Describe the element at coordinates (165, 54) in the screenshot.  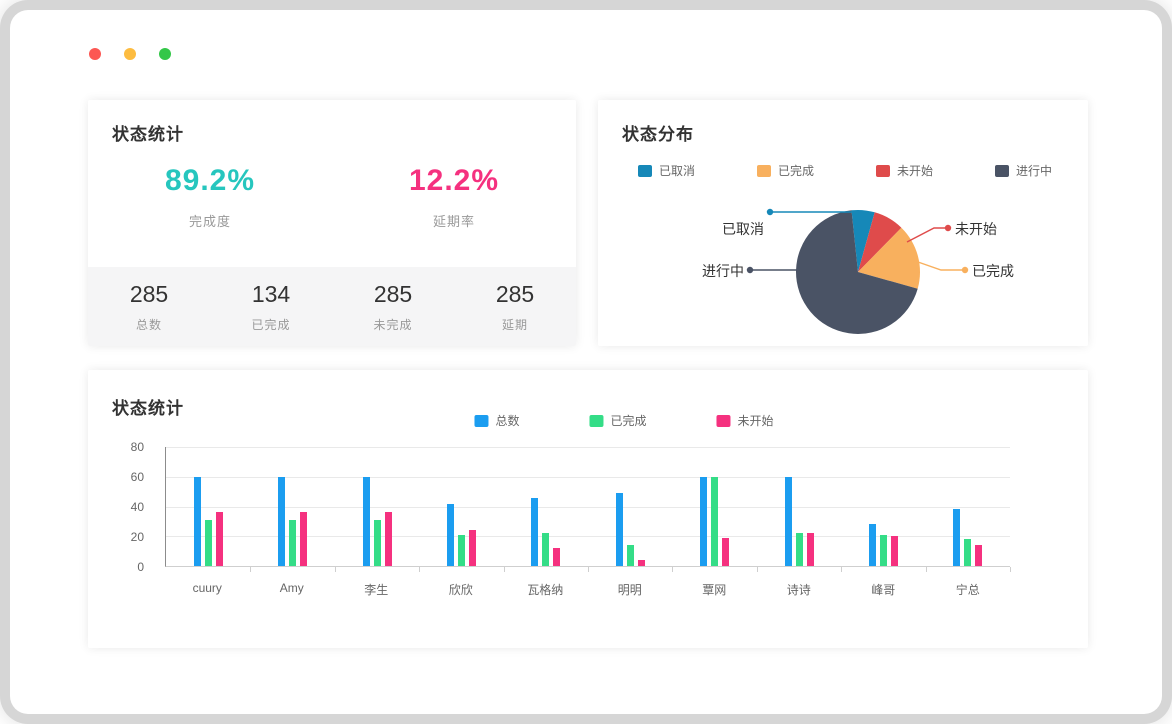
I see `fullscreen-button` at that location.